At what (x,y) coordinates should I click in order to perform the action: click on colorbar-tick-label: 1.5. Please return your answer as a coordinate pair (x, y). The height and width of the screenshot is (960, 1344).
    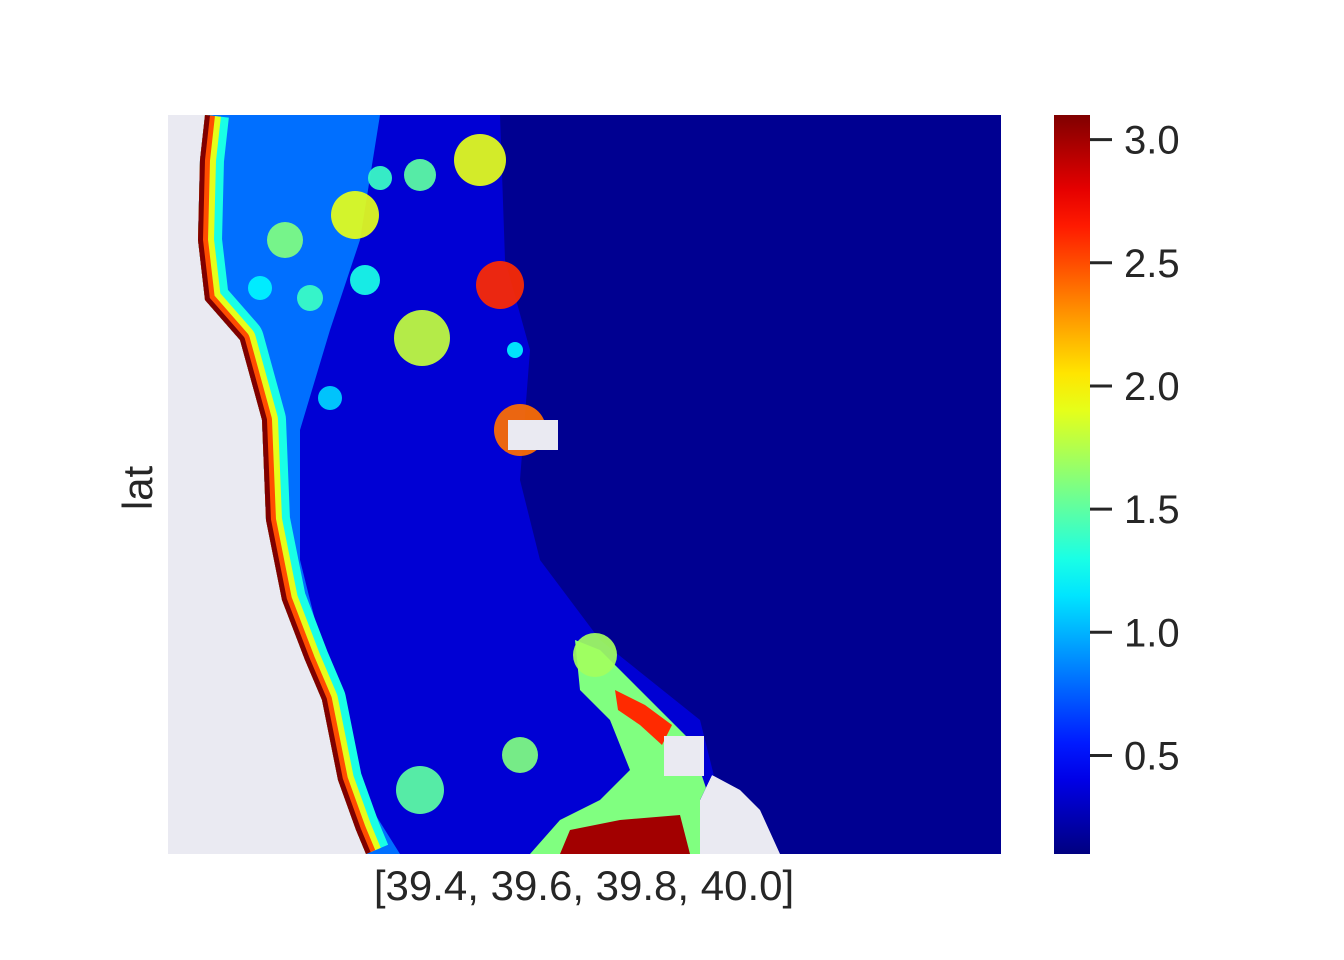
    Looking at the image, I should click on (1152, 510).